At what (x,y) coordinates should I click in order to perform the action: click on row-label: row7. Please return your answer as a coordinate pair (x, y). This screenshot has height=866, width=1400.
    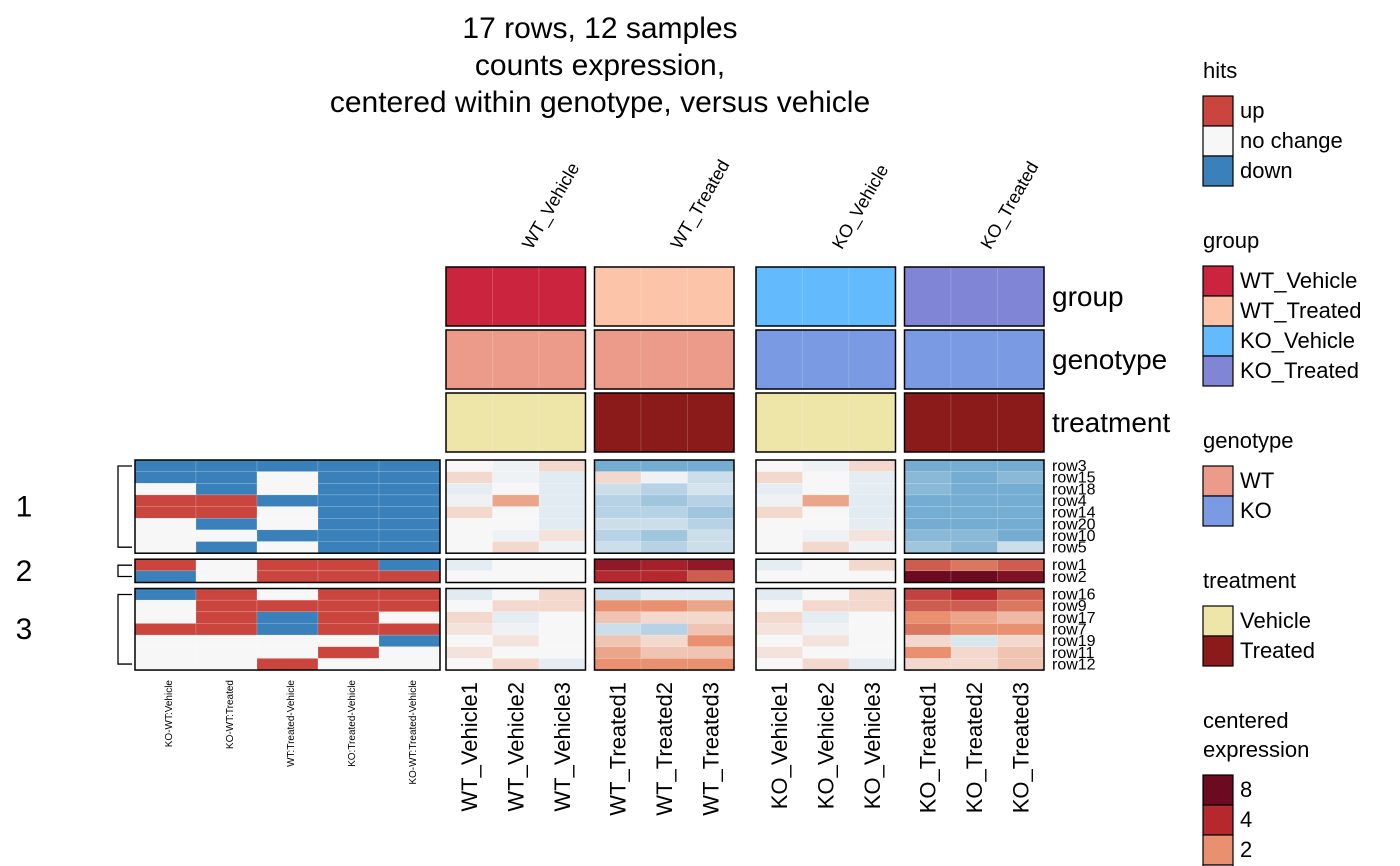
    Looking at the image, I should click on (1069, 629).